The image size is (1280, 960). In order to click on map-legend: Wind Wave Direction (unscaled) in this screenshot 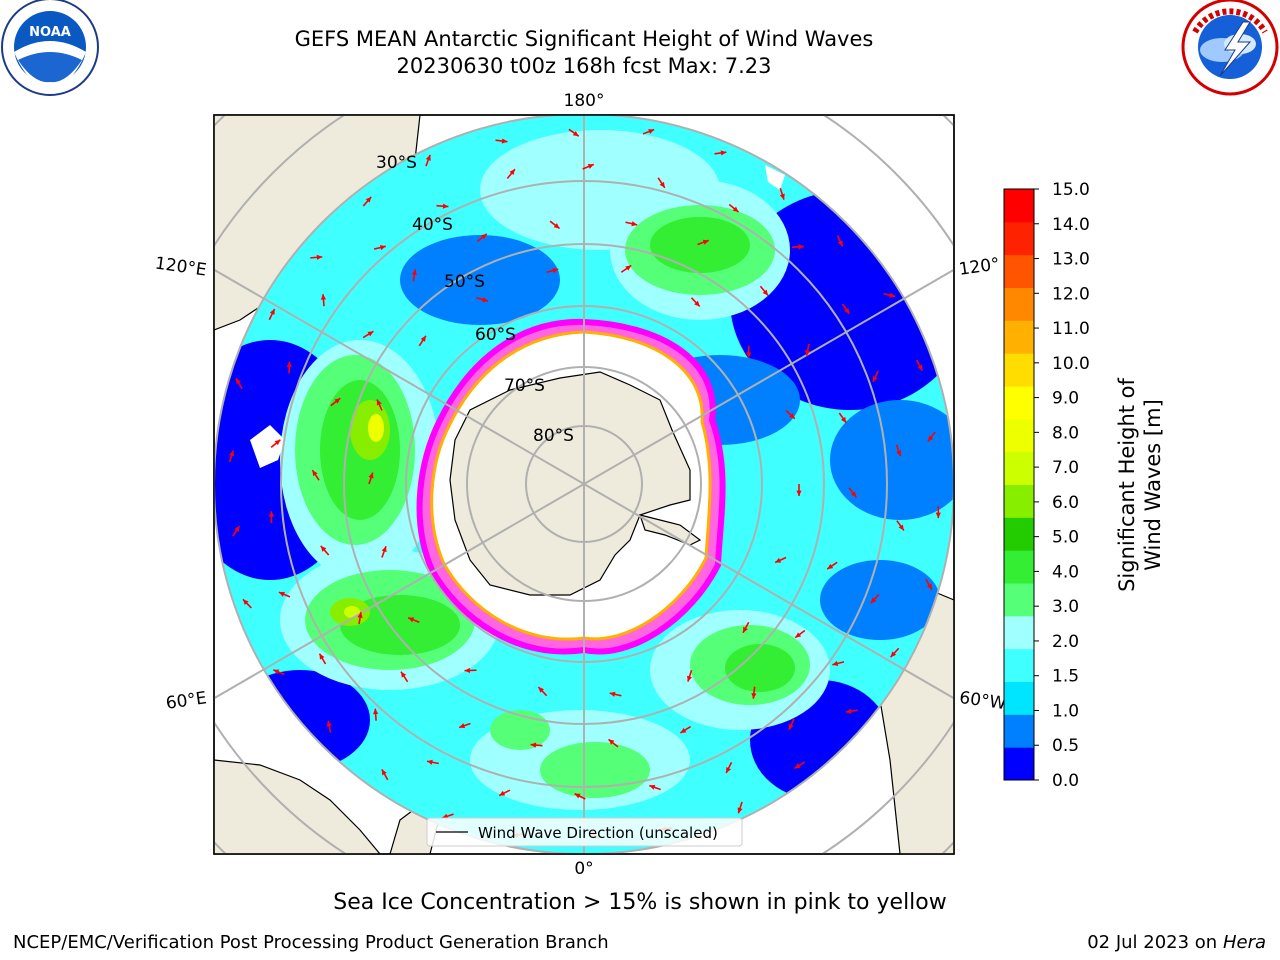, I will do `click(584, 832)`.